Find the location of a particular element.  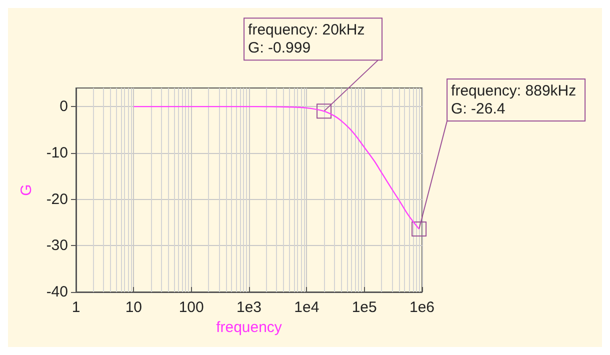

x-tick-label: 10 is located at coordinates (133, 307).